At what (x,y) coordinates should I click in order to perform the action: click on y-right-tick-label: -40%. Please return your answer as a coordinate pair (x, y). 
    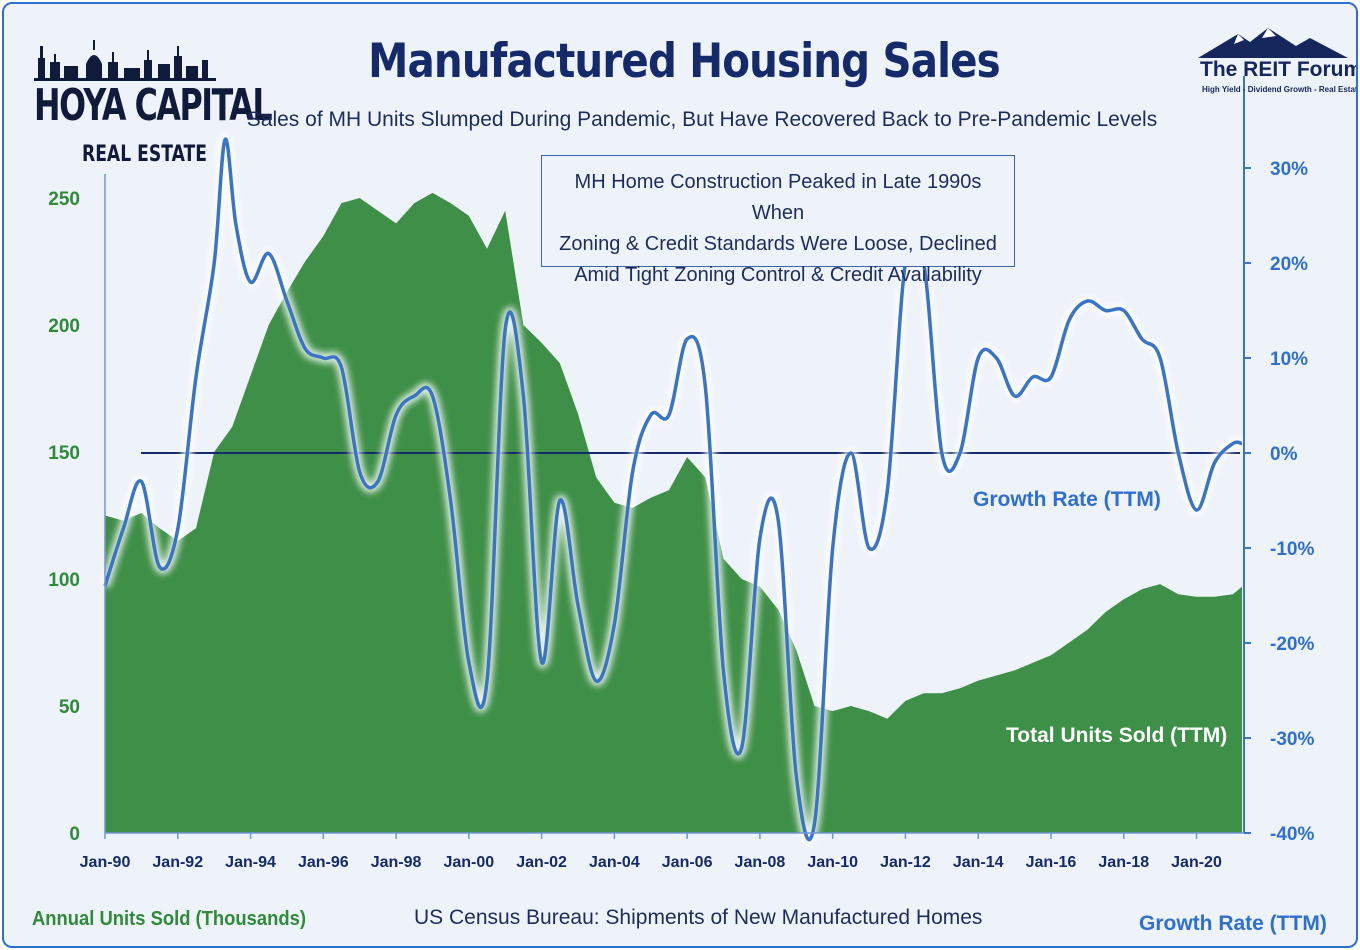
    Looking at the image, I should click on (1292, 834).